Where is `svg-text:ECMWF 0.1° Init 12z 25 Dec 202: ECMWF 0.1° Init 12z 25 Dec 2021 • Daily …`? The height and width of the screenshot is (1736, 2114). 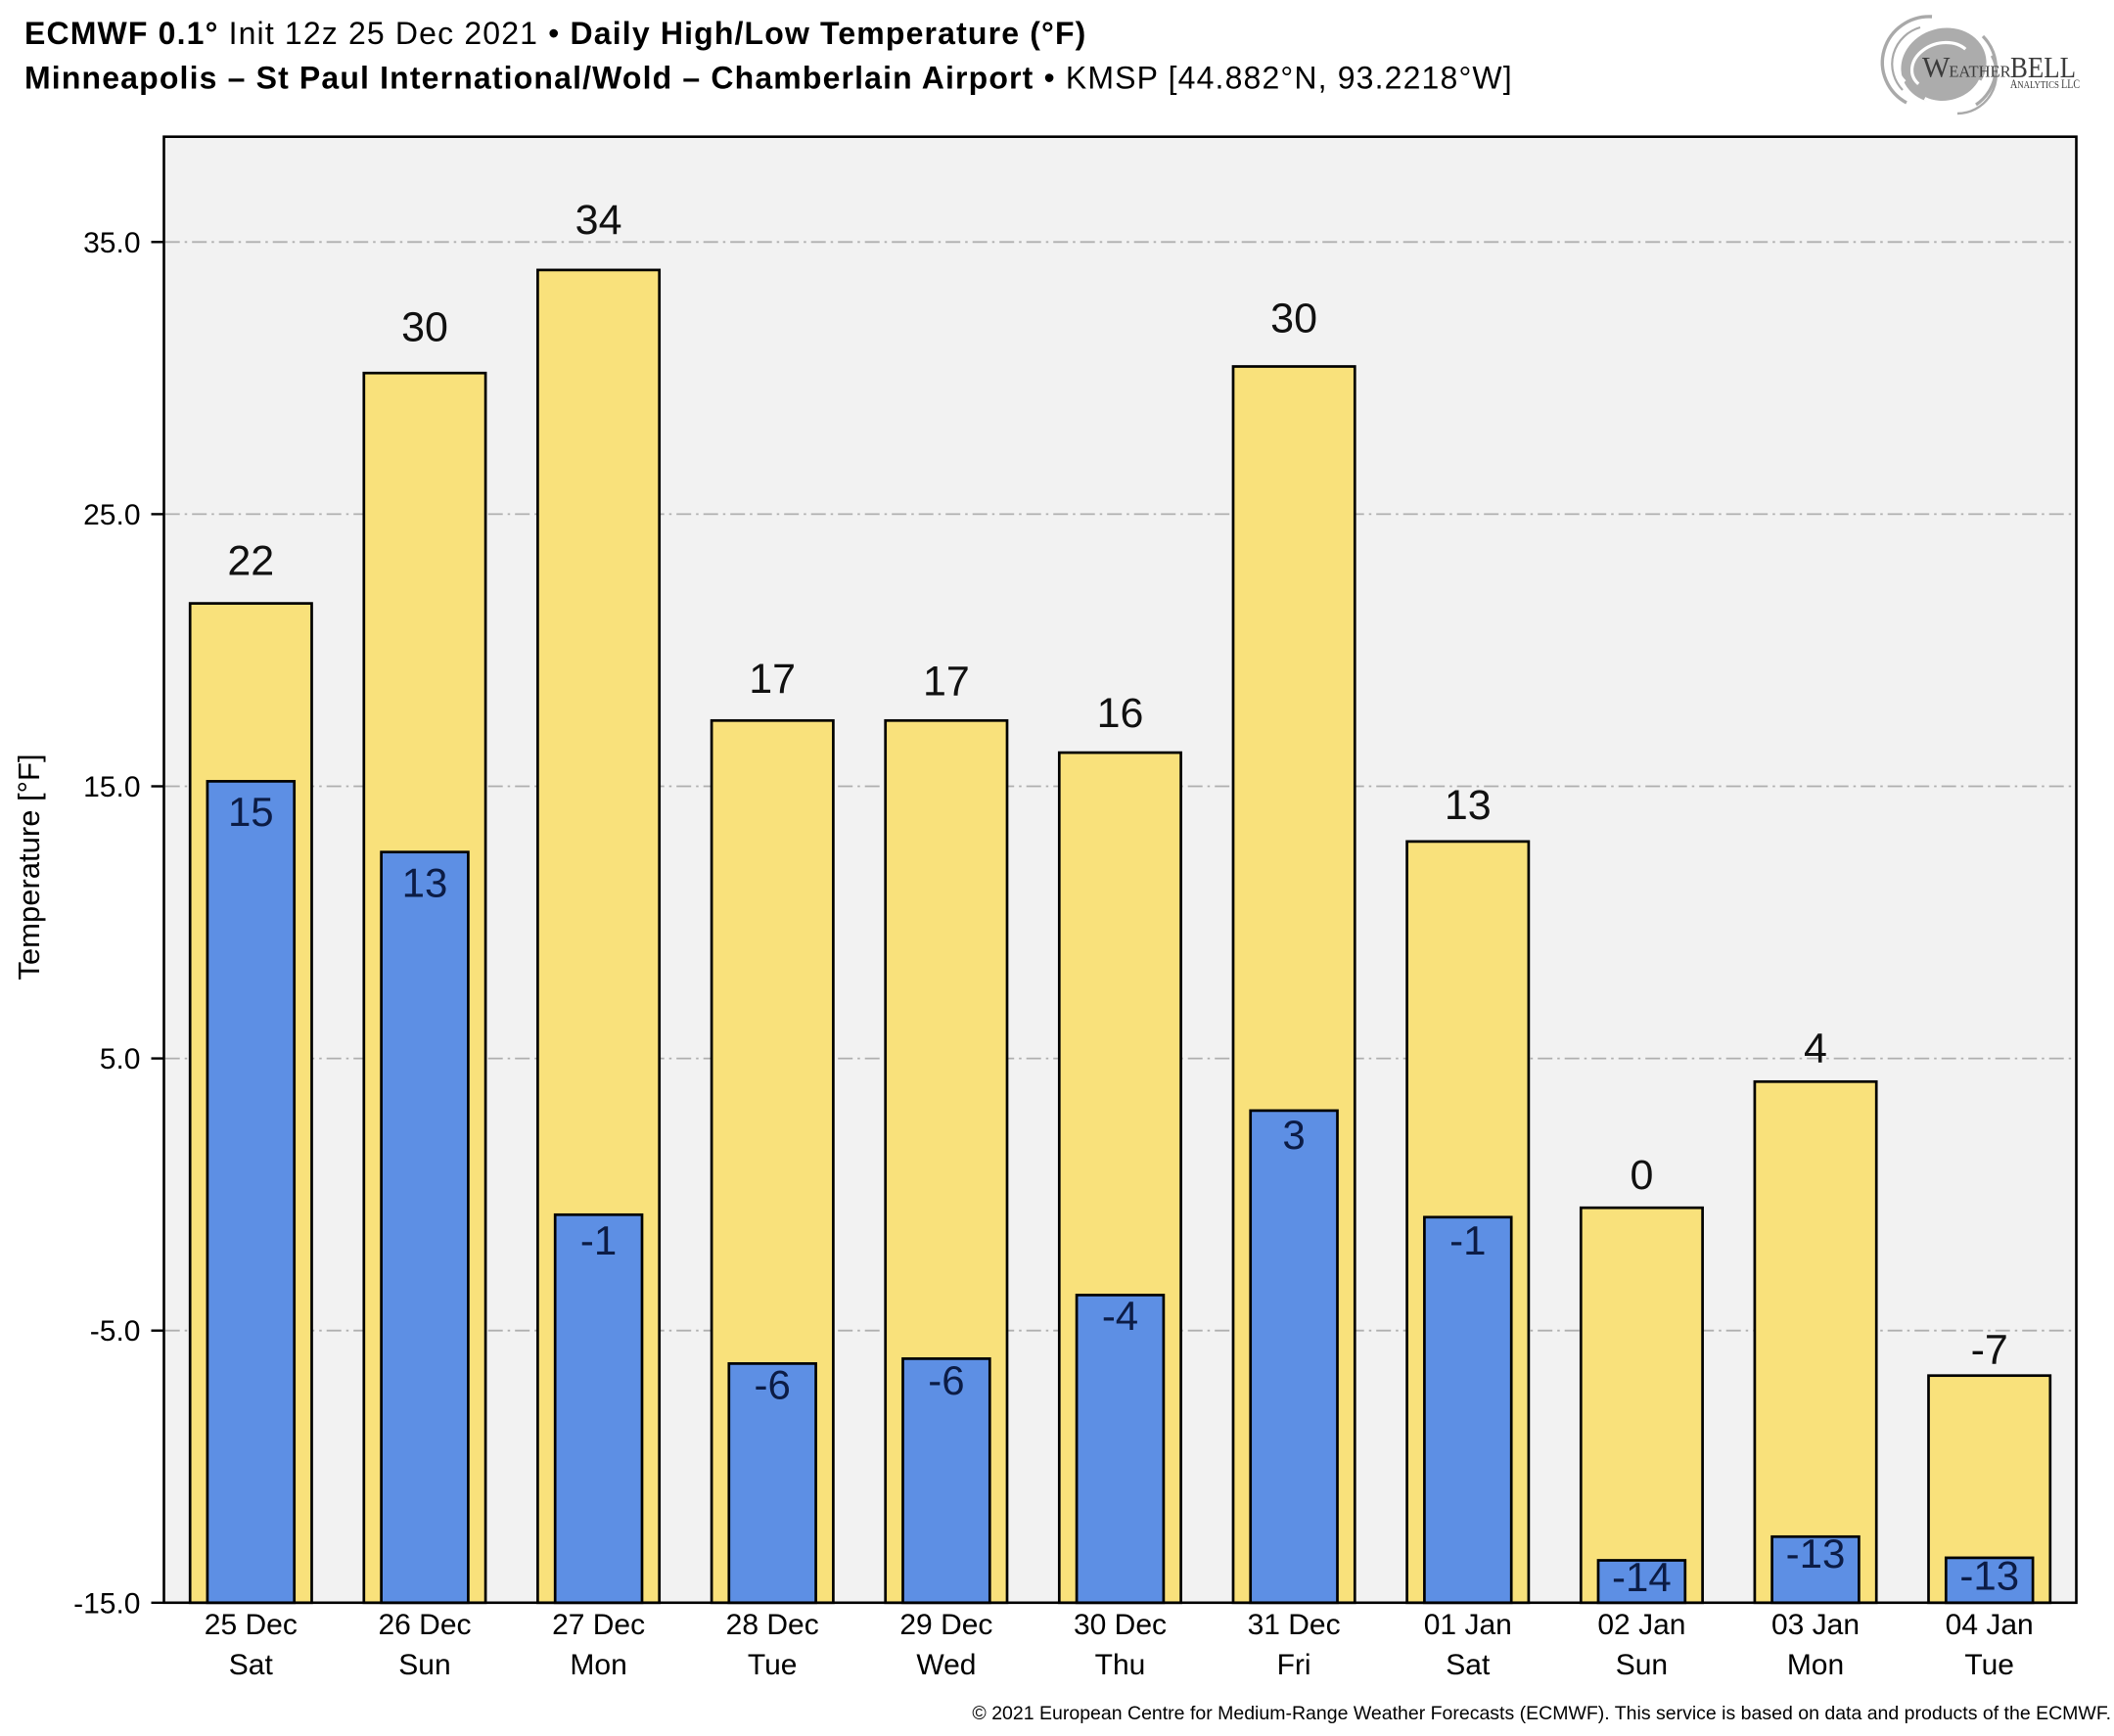 svg-text:ECMWF 0.1° Init 12z 25 Dec 202: ECMWF 0.1° Init 12z 25 Dec 2021 • Daily … is located at coordinates (555, 34).